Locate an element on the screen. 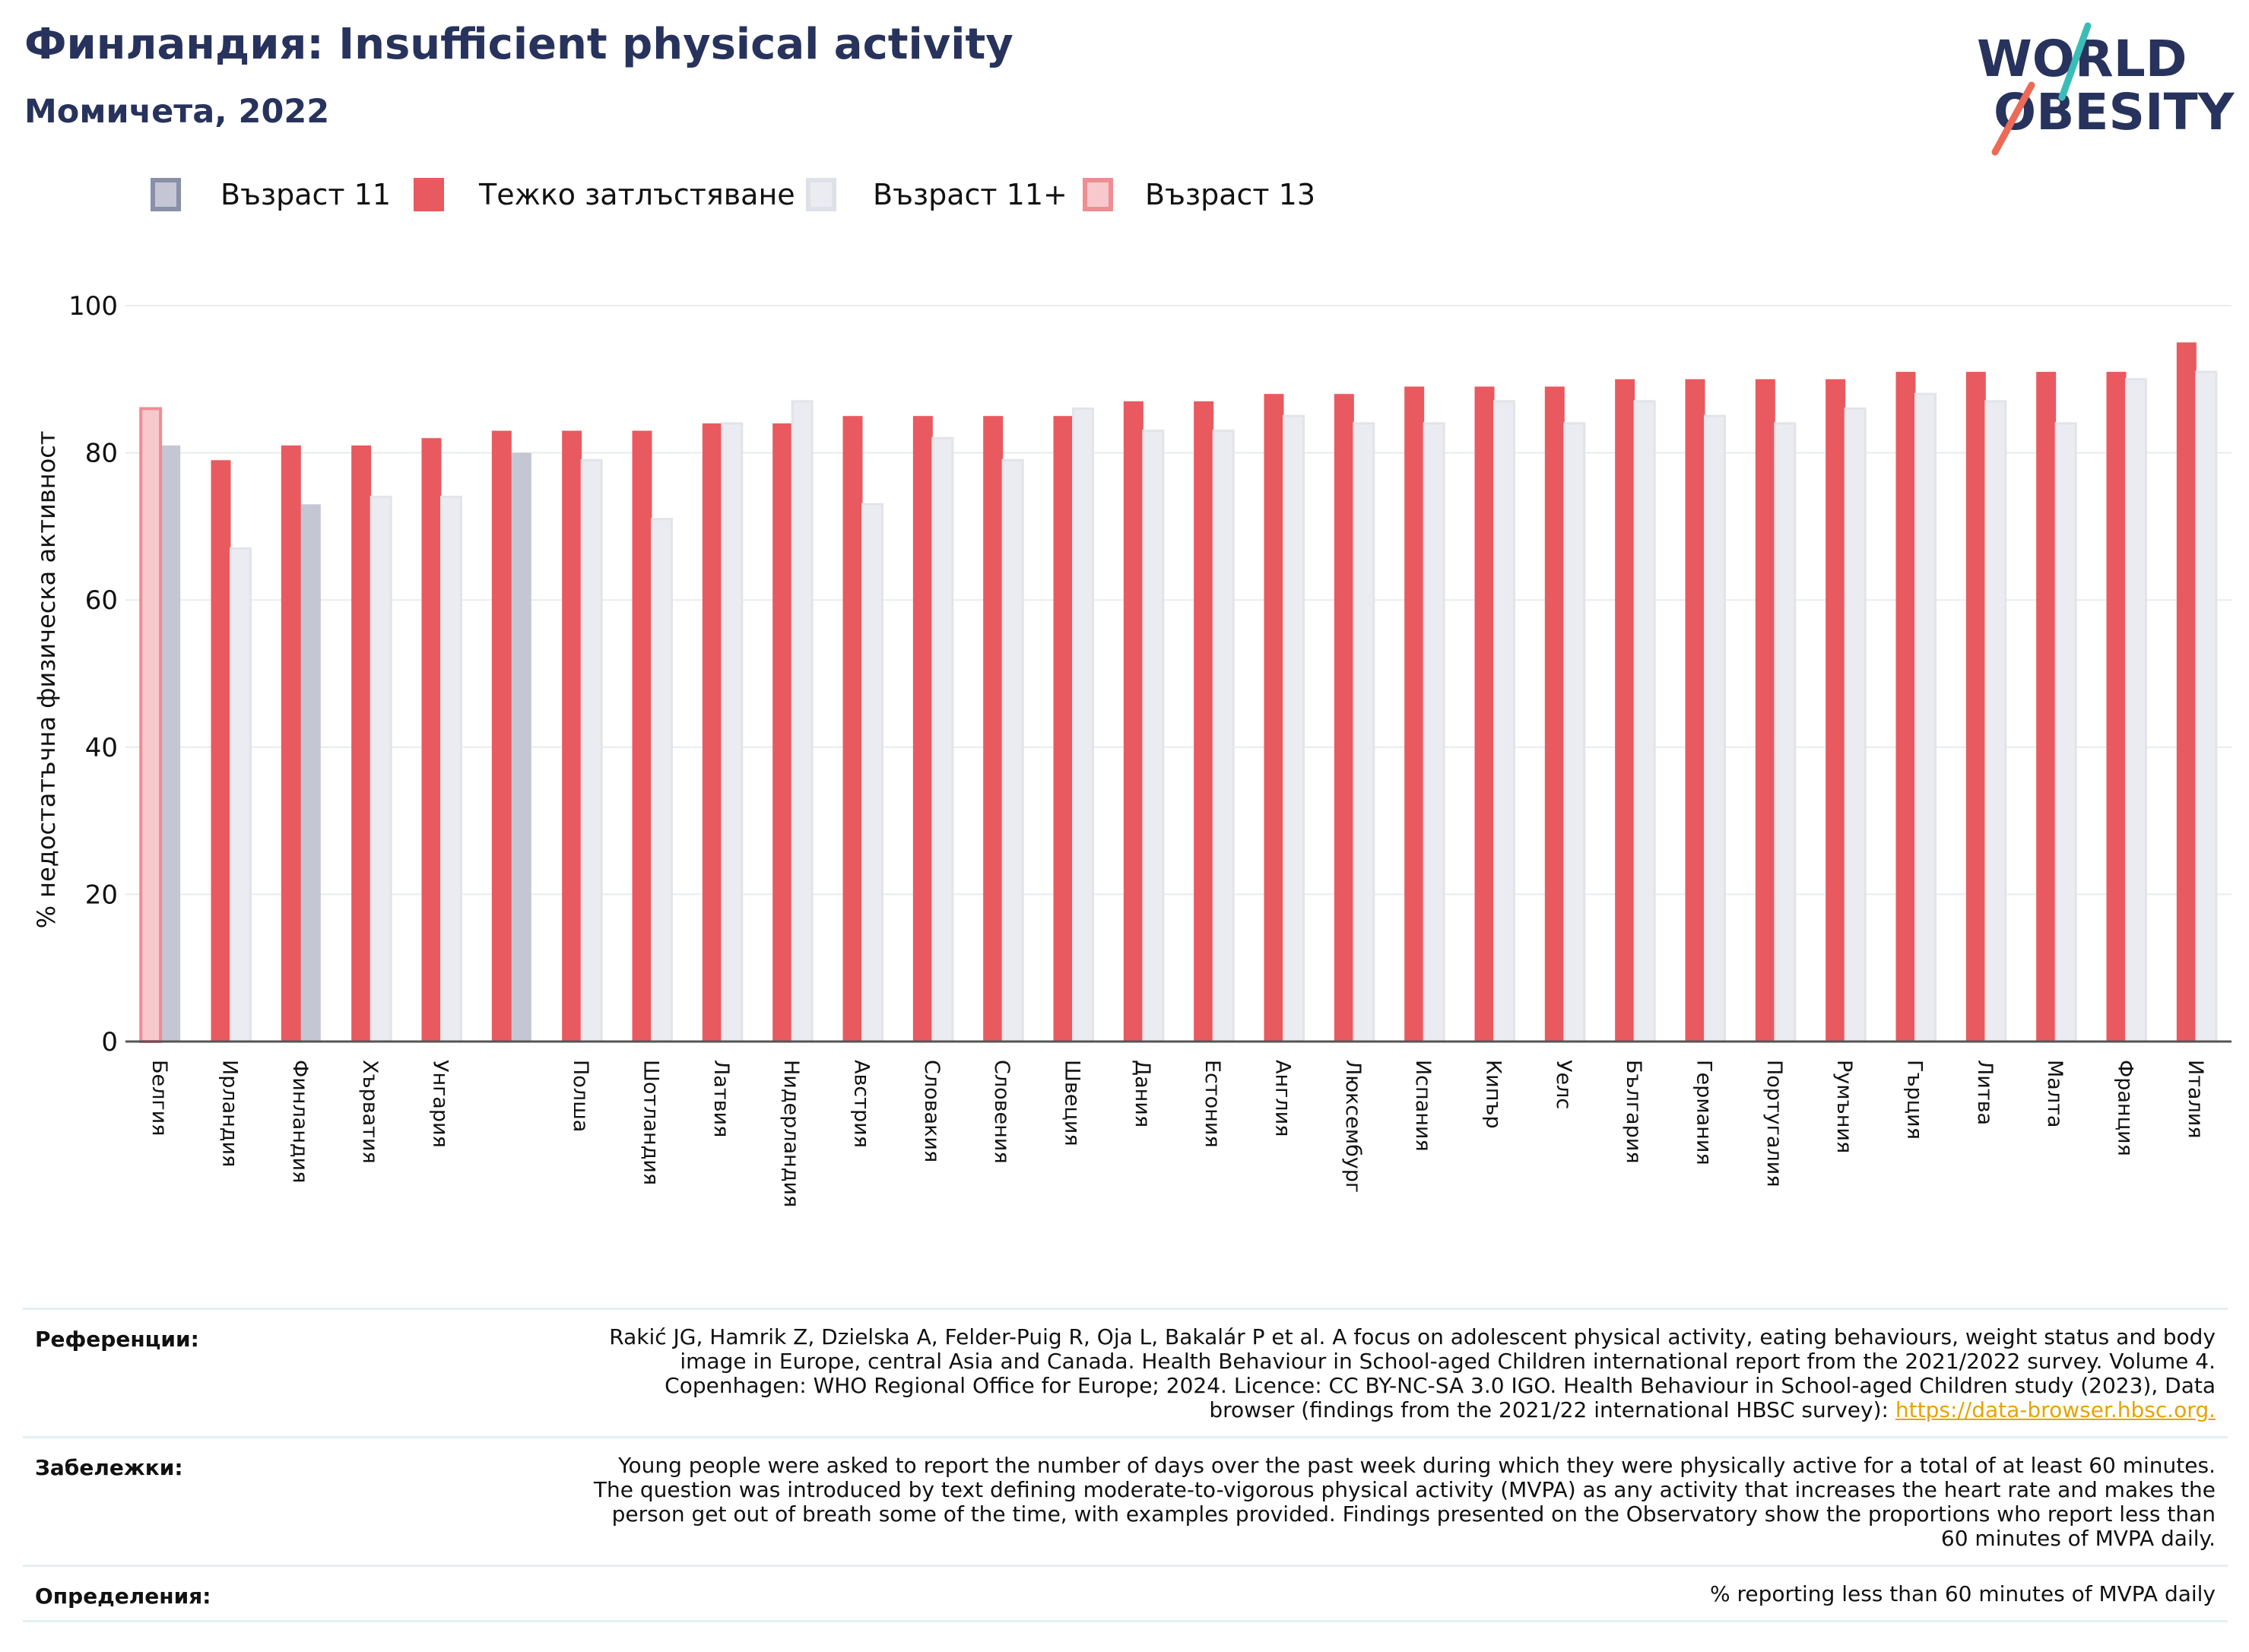 Image resolution: width=2249 pixels, height=1652 pixels. x-tick-label-22: Германия is located at coordinates (1704, 1112).